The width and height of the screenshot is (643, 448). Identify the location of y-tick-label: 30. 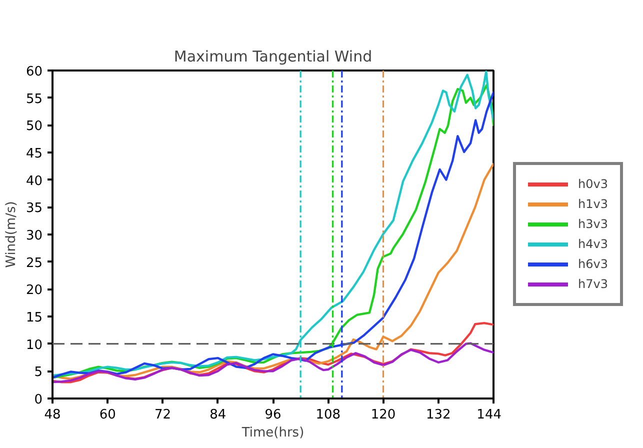
(34, 236).